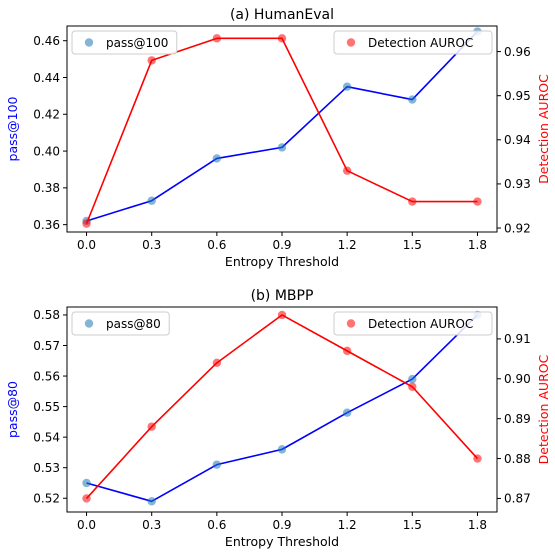 The image size is (555, 557). What do you see at coordinates (46, 188) in the screenshot?
I see `left-y-tick-label: 0.38` at bounding box center [46, 188].